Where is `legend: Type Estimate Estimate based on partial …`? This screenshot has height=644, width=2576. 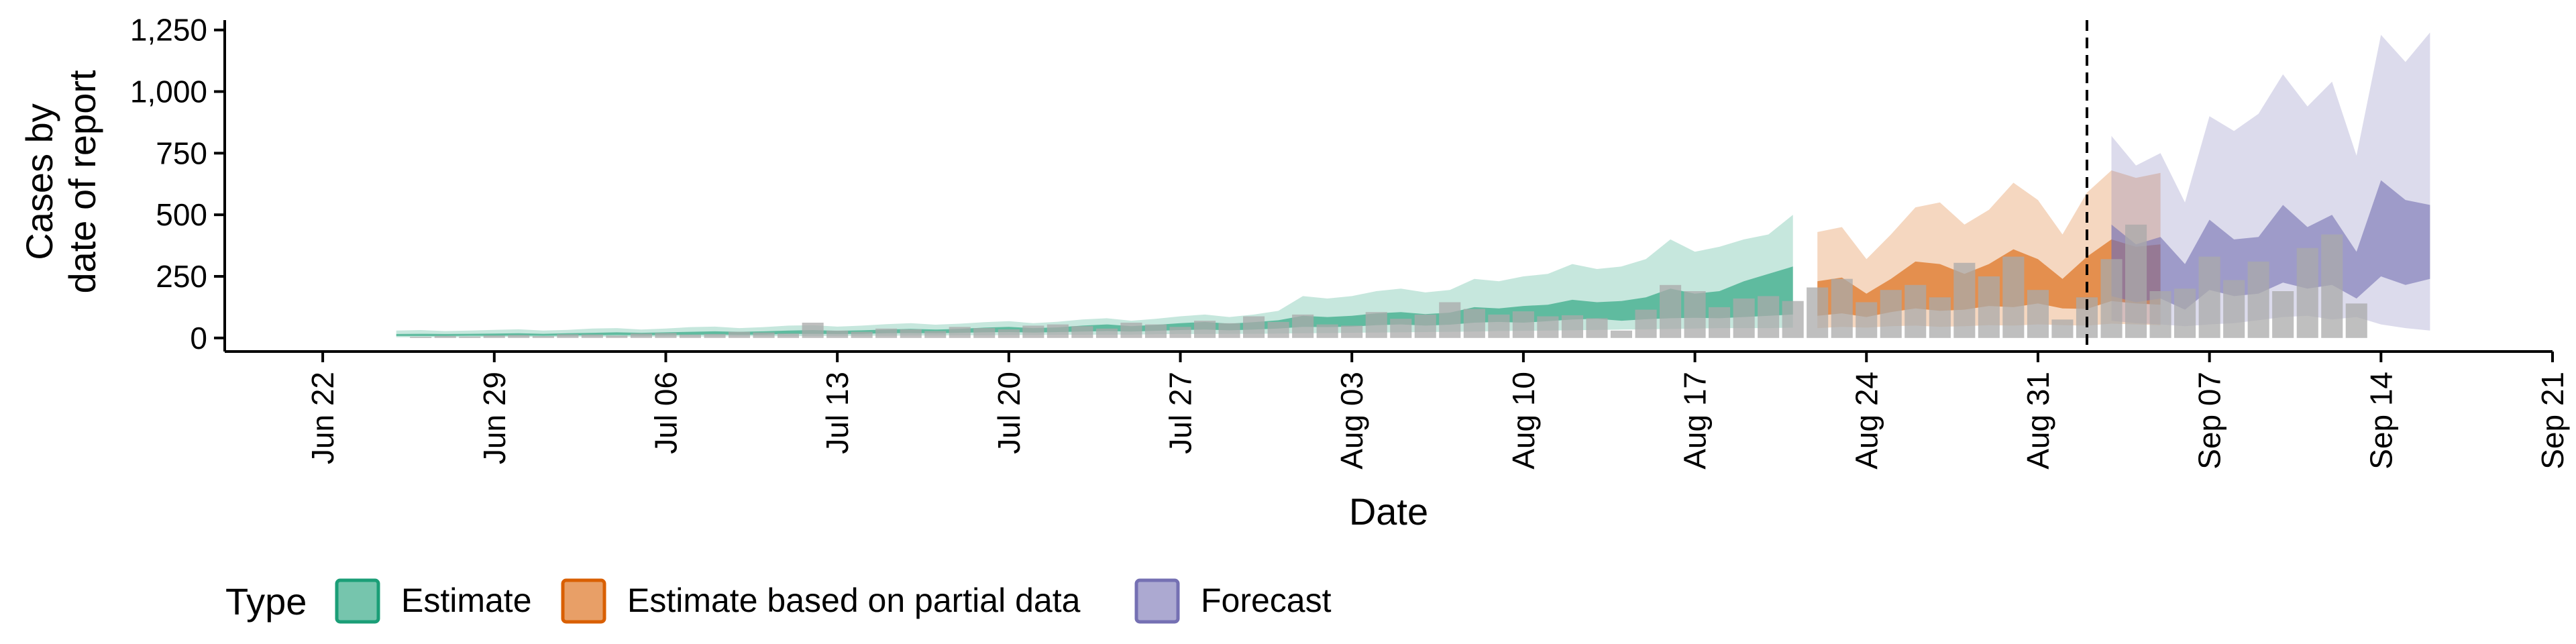
legend: Type Estimate Estimate based on partial … is located at coordinates (778, 601).